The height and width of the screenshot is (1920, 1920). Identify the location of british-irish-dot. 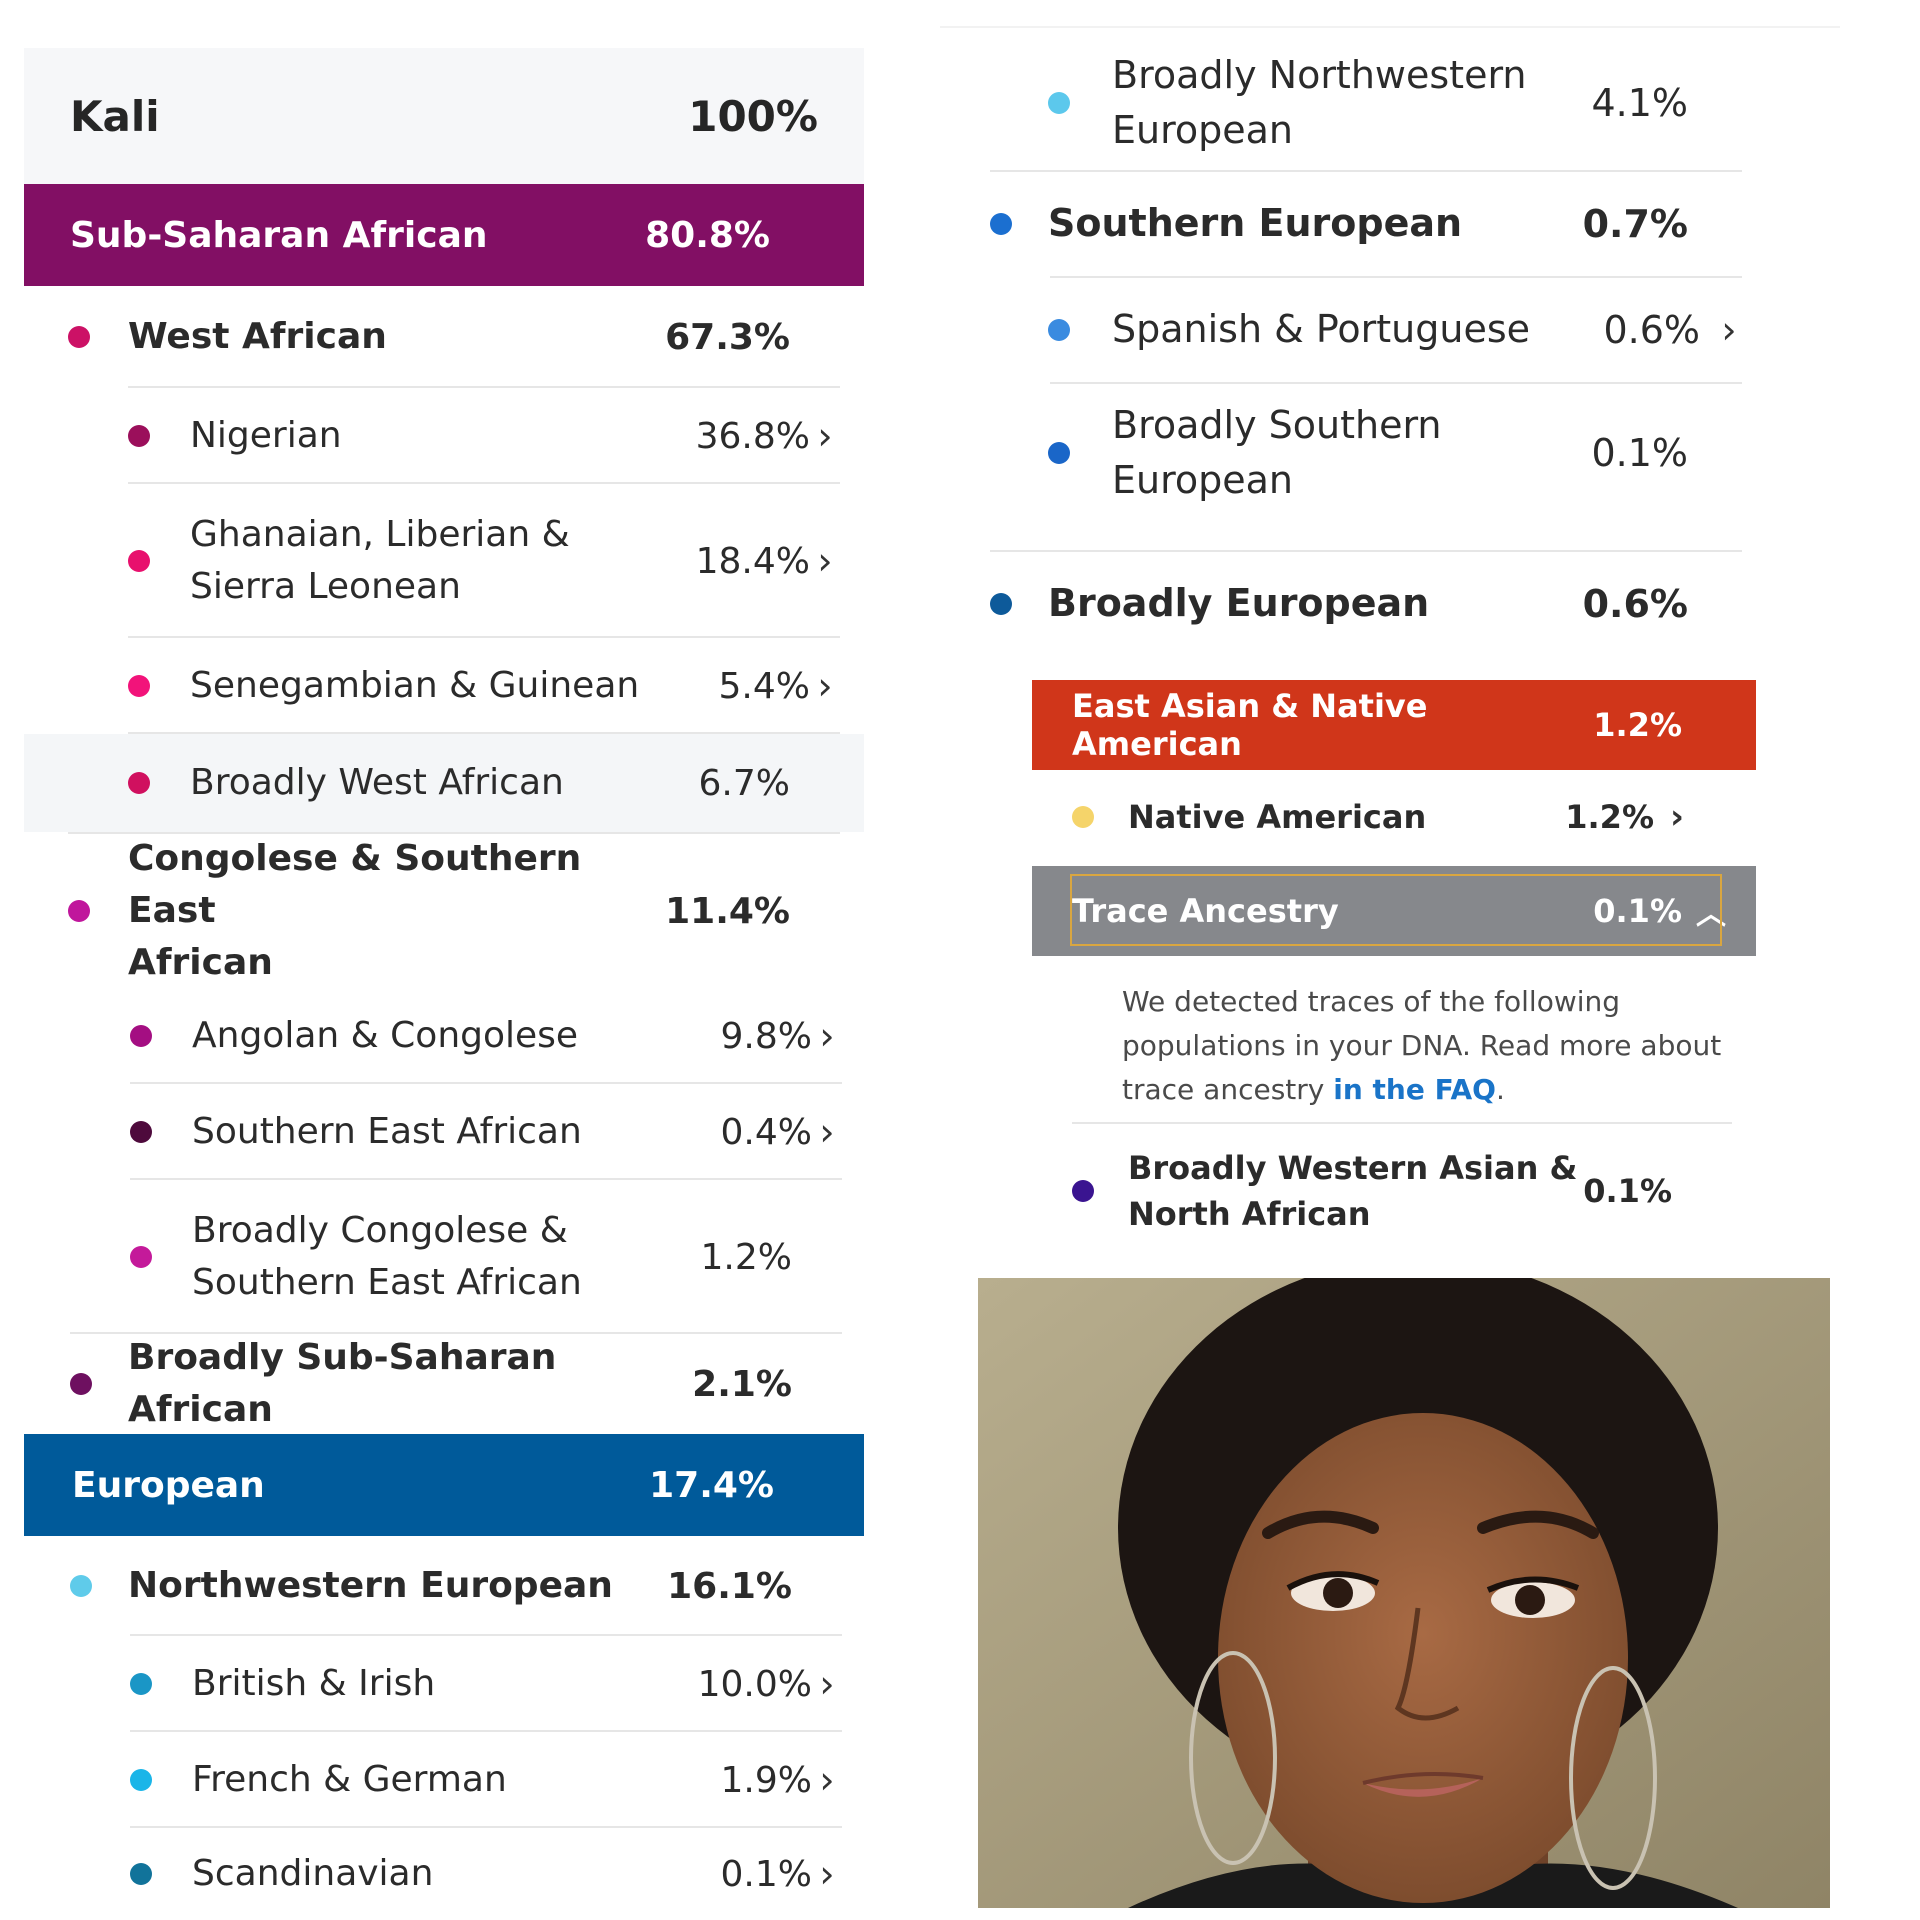
(141, 1684).